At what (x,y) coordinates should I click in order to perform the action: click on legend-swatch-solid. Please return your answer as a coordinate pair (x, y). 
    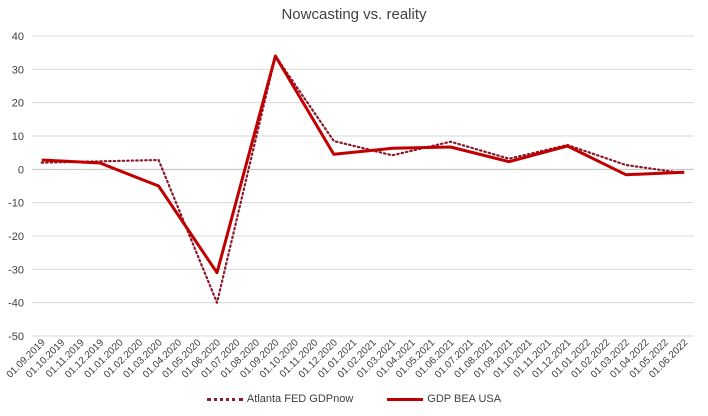
    Looking at the image, I should click on (405, 399).